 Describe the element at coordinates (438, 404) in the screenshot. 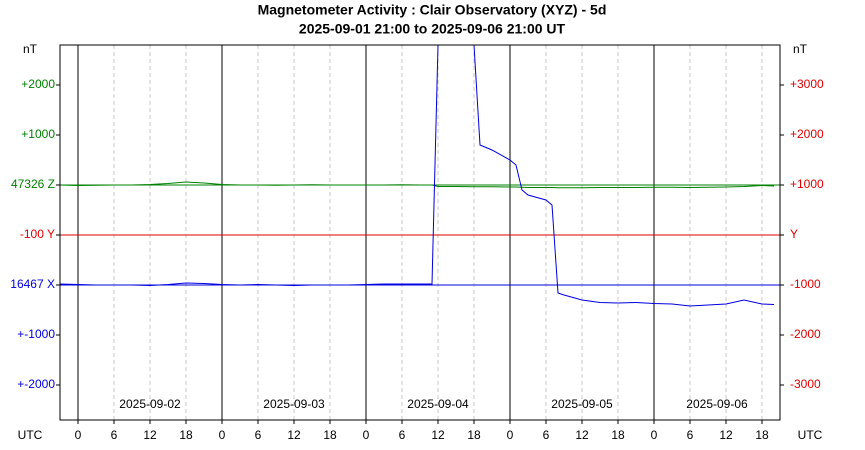

I see `day-label: 2025-09-04` at that location.